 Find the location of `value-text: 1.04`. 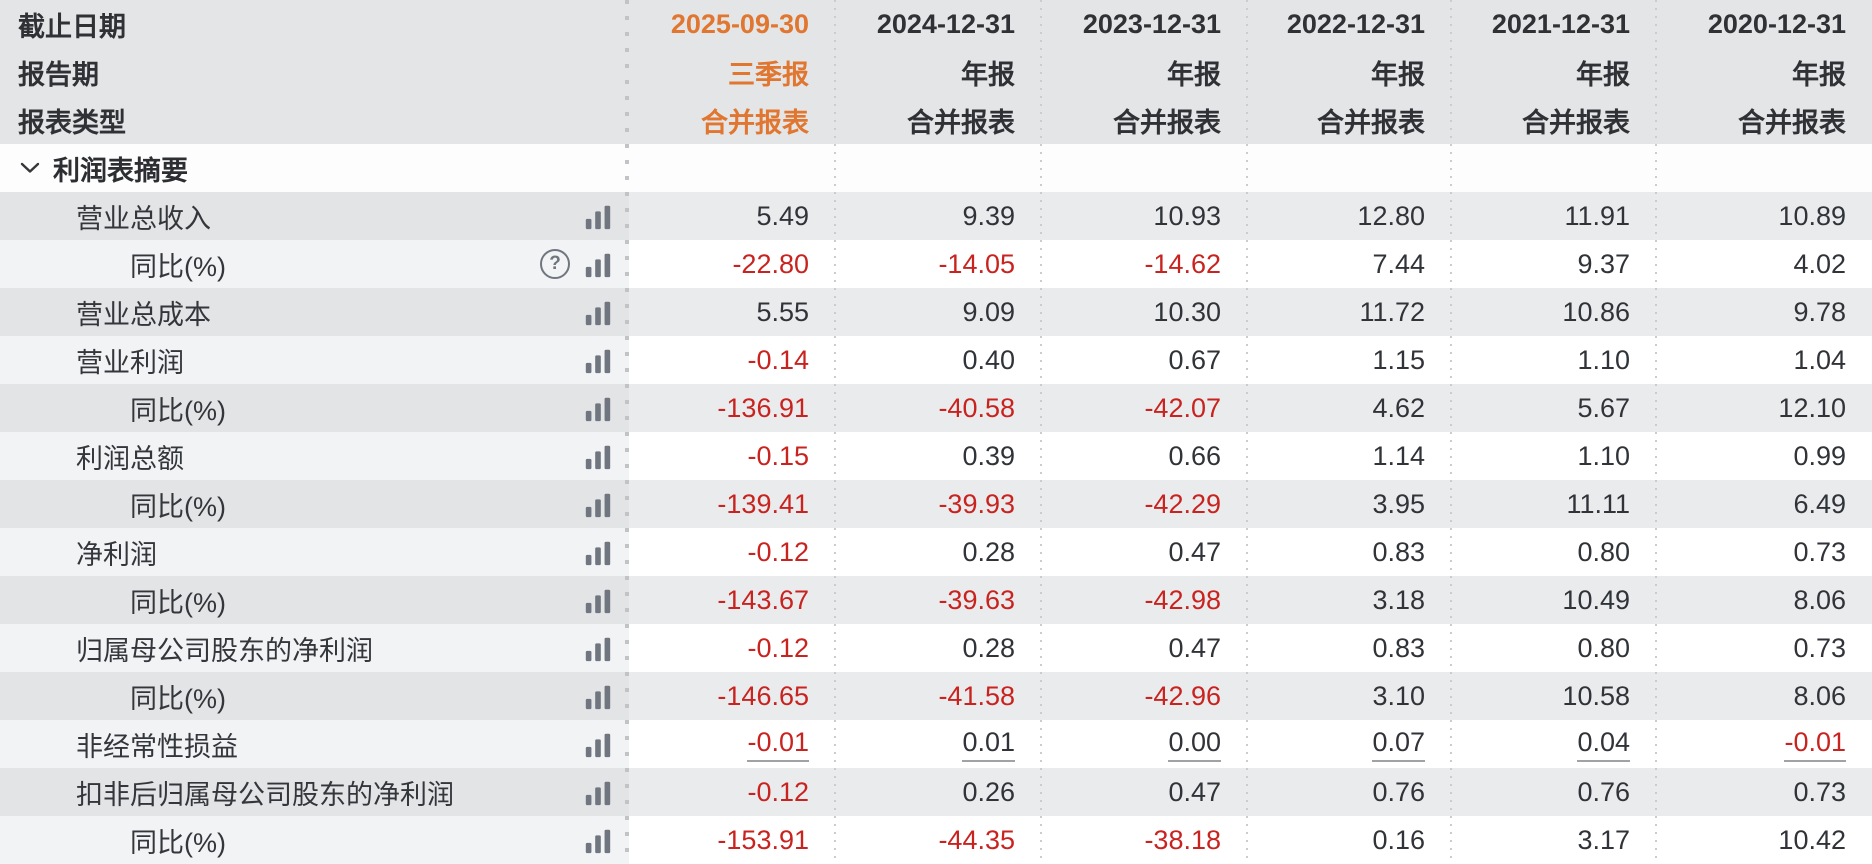

value-text: 1.04 is located at coordinates (1819, 359).